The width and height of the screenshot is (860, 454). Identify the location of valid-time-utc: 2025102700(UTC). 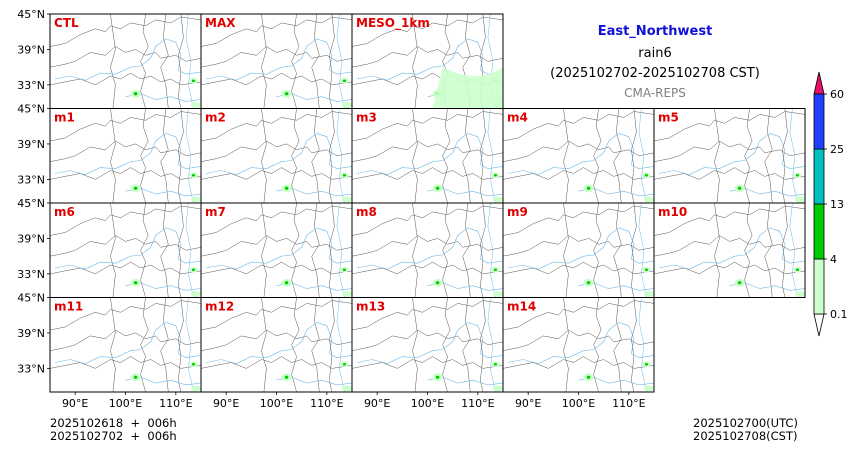
(745, 423).